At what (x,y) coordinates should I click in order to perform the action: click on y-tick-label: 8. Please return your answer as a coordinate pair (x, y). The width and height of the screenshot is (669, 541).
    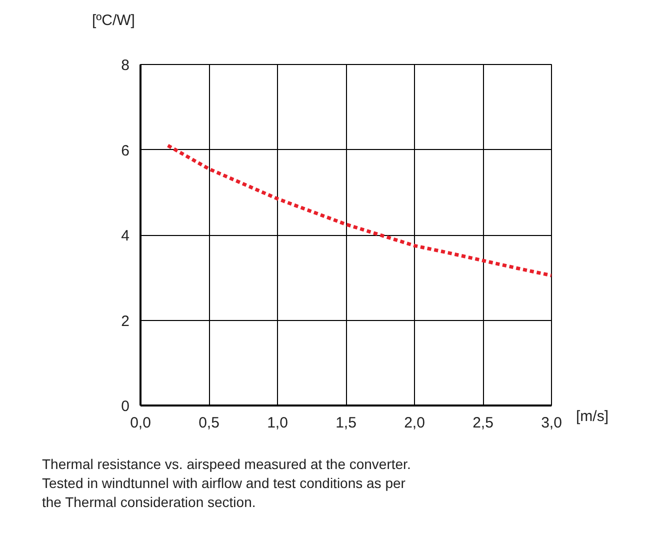
    Looking at the image, I should click on (125, 65).